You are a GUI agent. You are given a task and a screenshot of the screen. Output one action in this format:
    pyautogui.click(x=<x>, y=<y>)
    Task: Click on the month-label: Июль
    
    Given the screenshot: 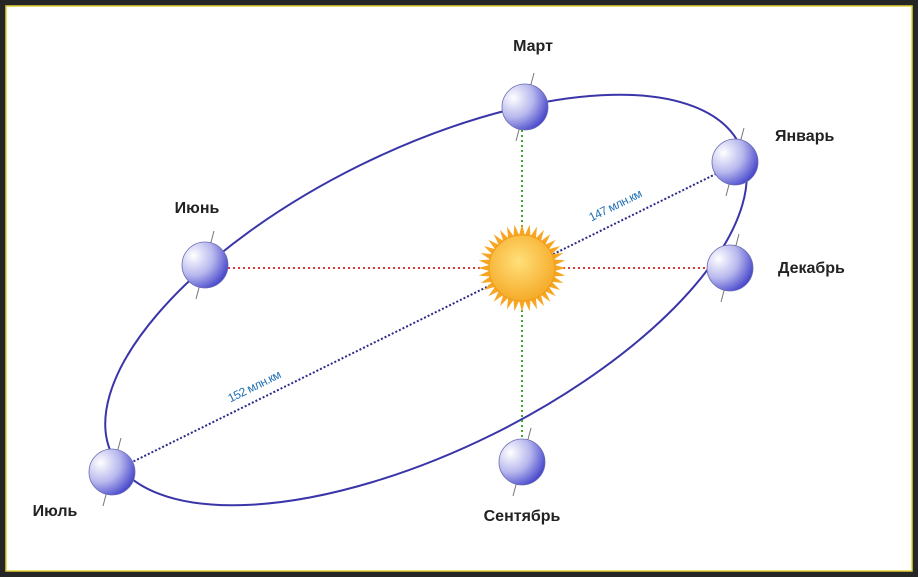 What is the action you would take?
    pyautogui.click(x=55, y=511)
    